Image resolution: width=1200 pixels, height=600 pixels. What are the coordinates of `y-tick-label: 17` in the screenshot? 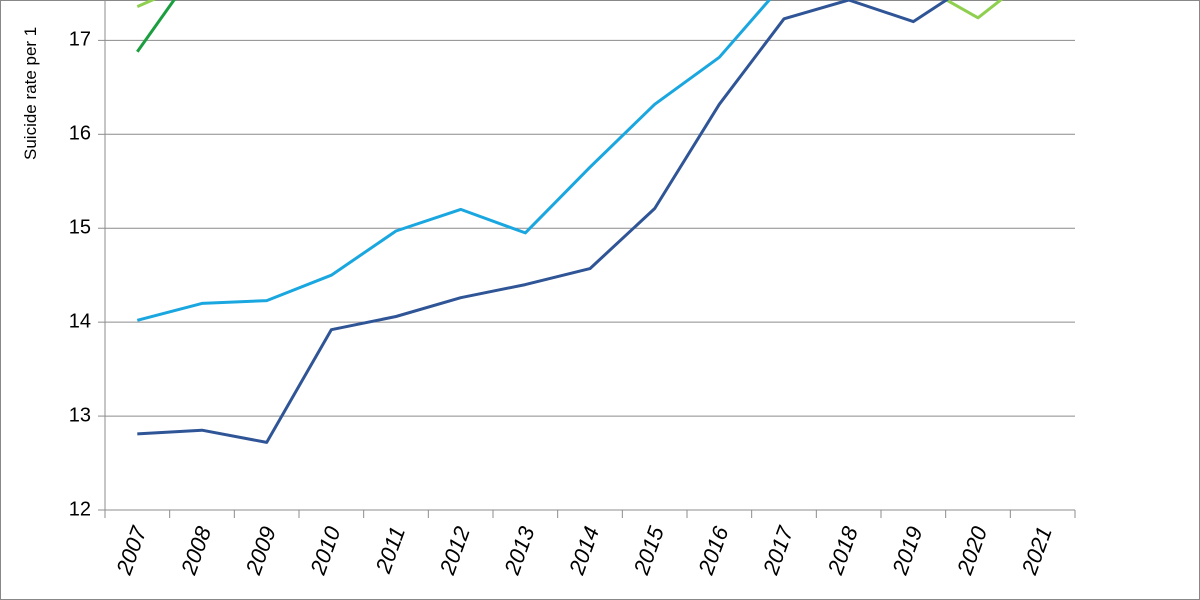 It's located at (80, 40).